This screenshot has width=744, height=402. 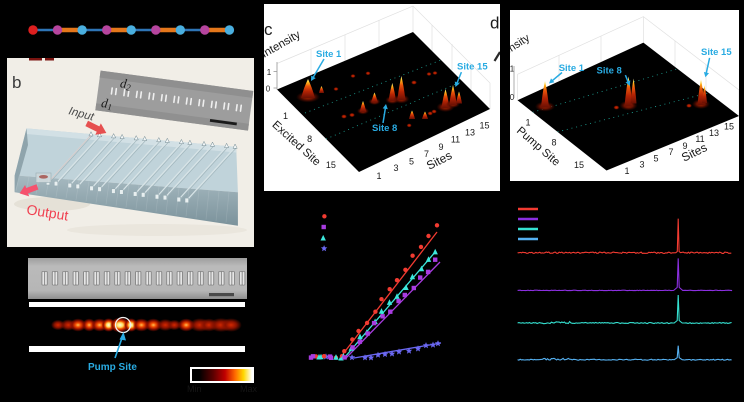 I want to click on svg-text: b, so click(x=16, y=82).